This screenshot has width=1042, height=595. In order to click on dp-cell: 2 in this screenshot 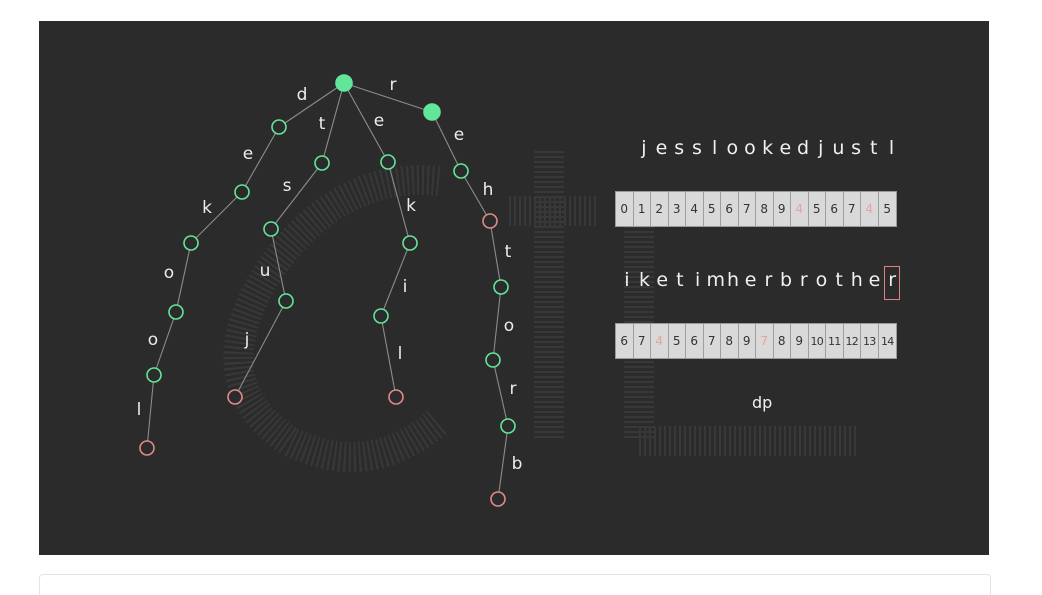, I will do `click(660, 209)`.